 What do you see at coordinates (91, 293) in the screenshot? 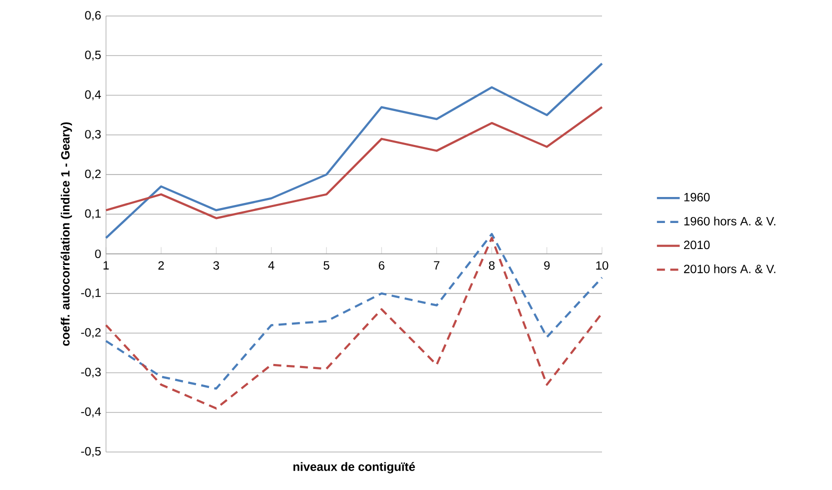
I see `y-tick-label: -0,1` at bounding box center [91, 293].